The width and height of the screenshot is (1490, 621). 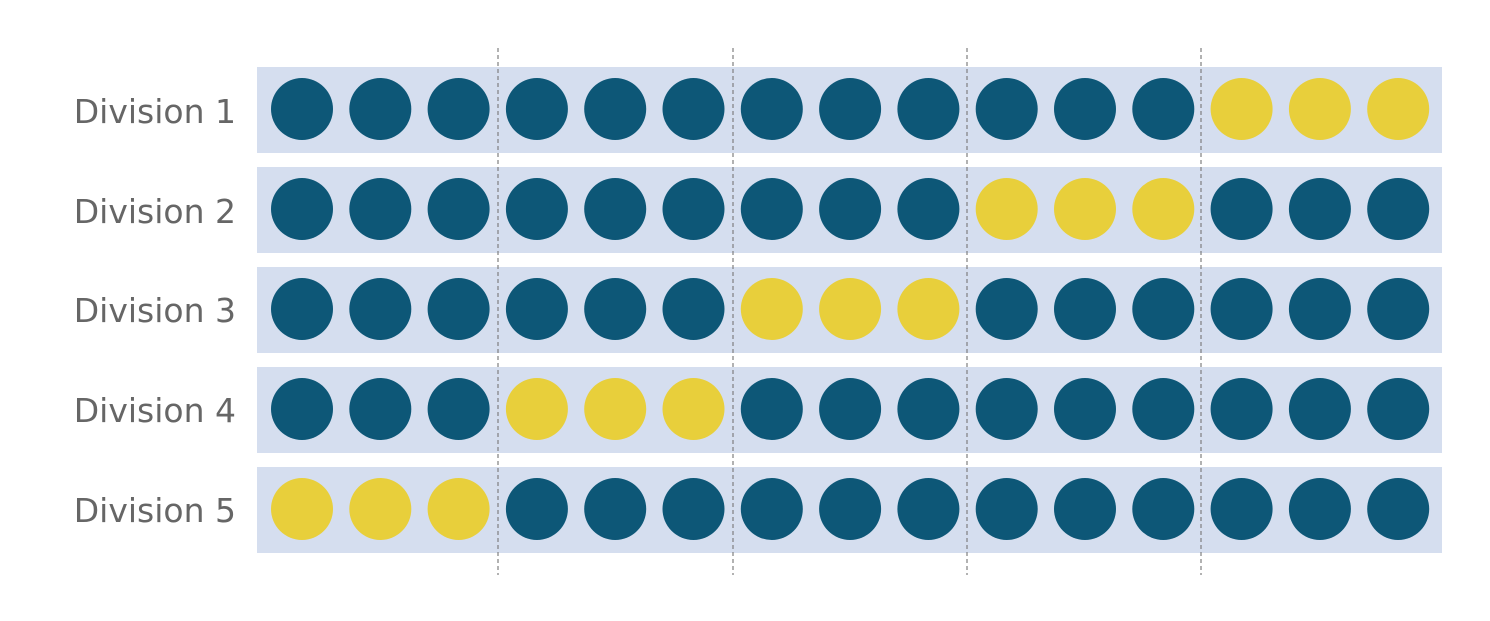 What do you see at coordinates (1319, 109) in the screenshot?
I see `dot-row1-14-highlighted` at bounding box center [1319, 109].